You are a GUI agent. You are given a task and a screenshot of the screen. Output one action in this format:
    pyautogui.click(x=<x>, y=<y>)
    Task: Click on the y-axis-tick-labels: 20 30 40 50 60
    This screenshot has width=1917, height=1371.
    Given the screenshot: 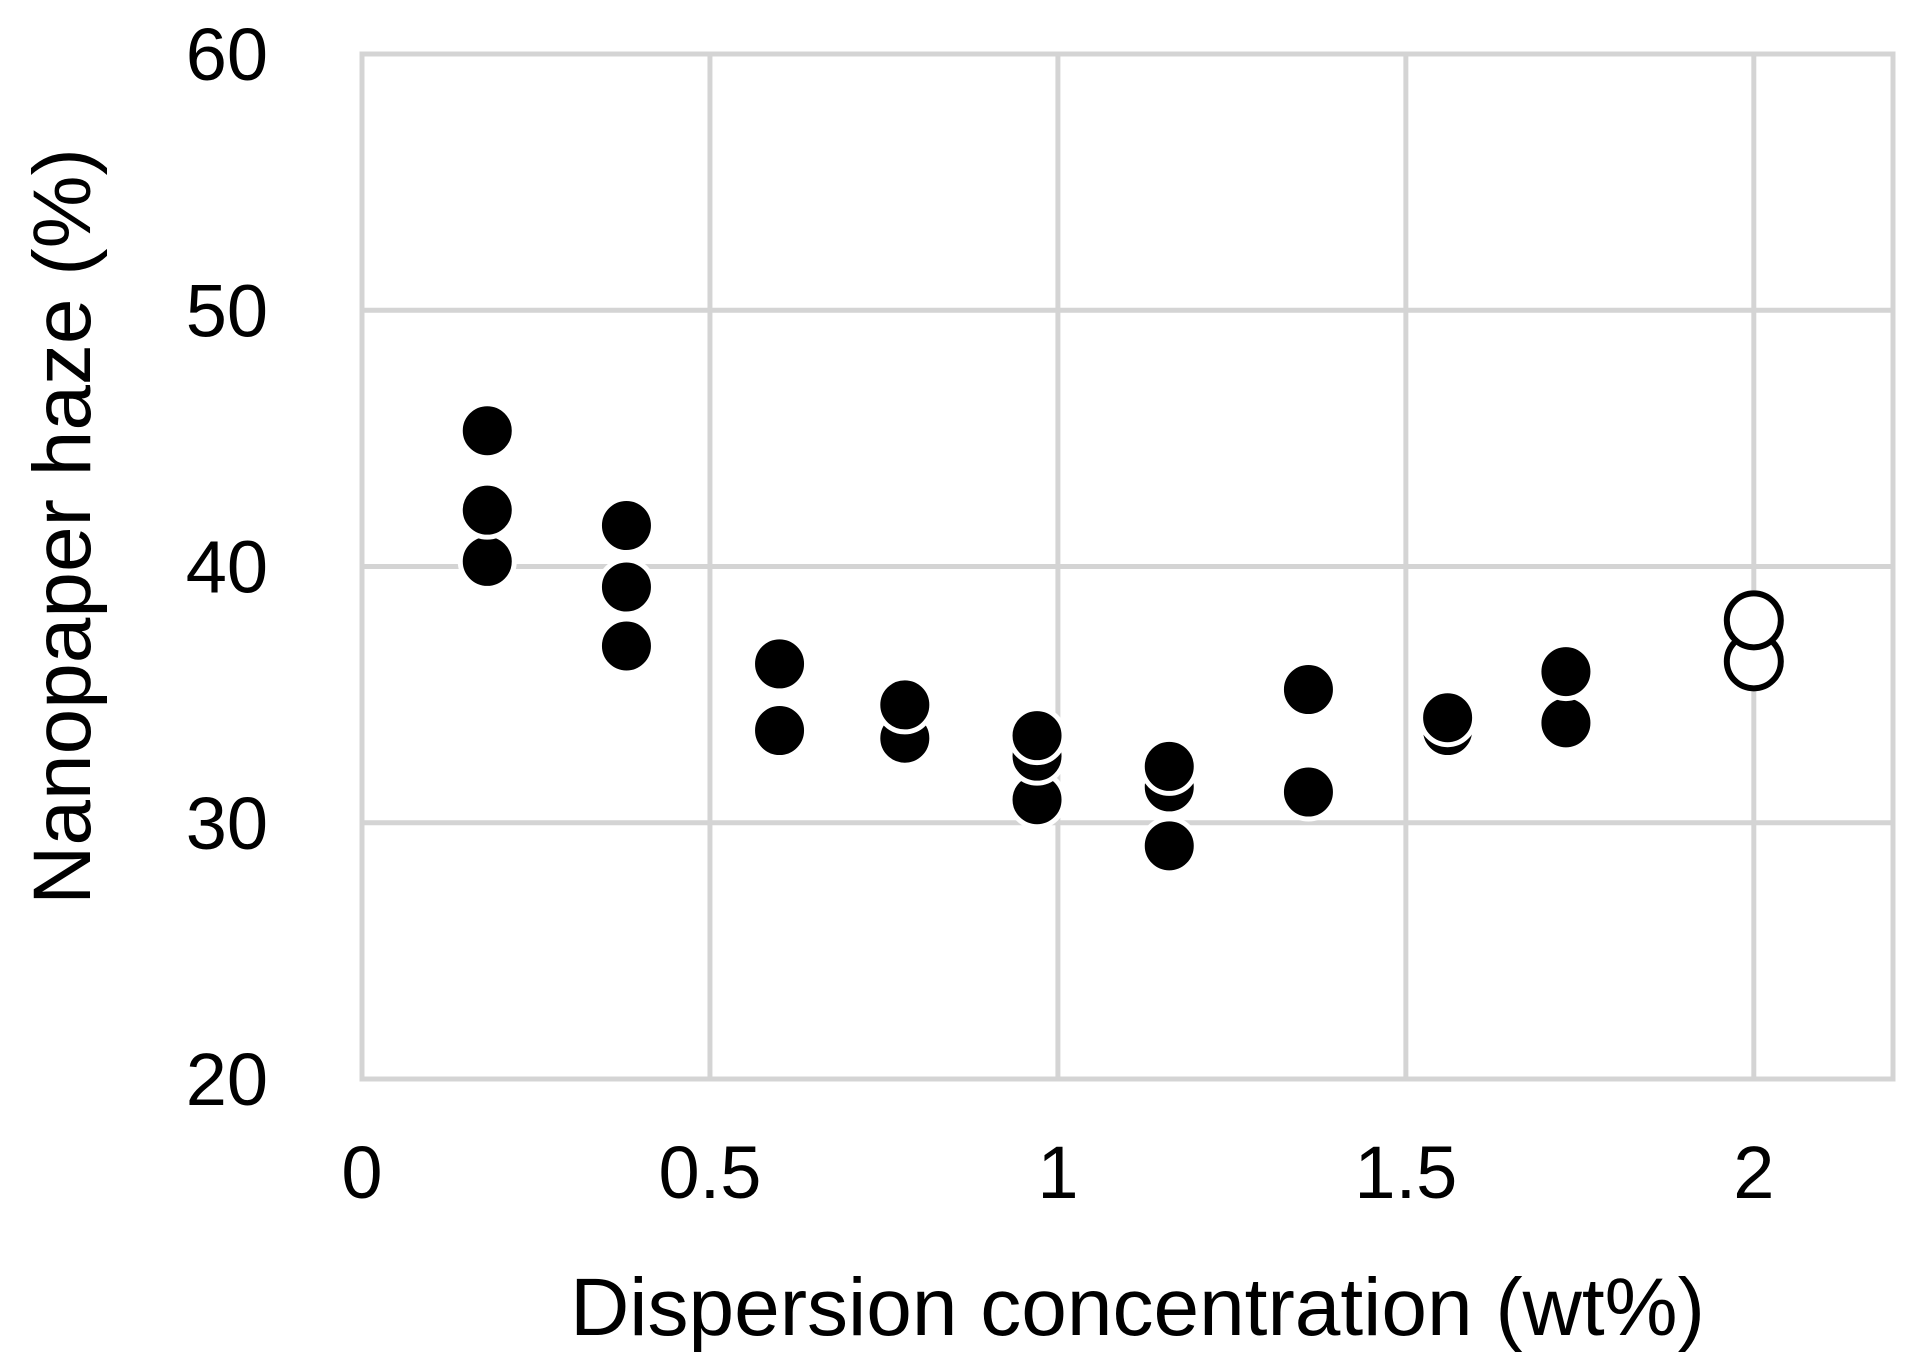 What is the action you would take?
    pyautogui.click(x=227, y=567)
    